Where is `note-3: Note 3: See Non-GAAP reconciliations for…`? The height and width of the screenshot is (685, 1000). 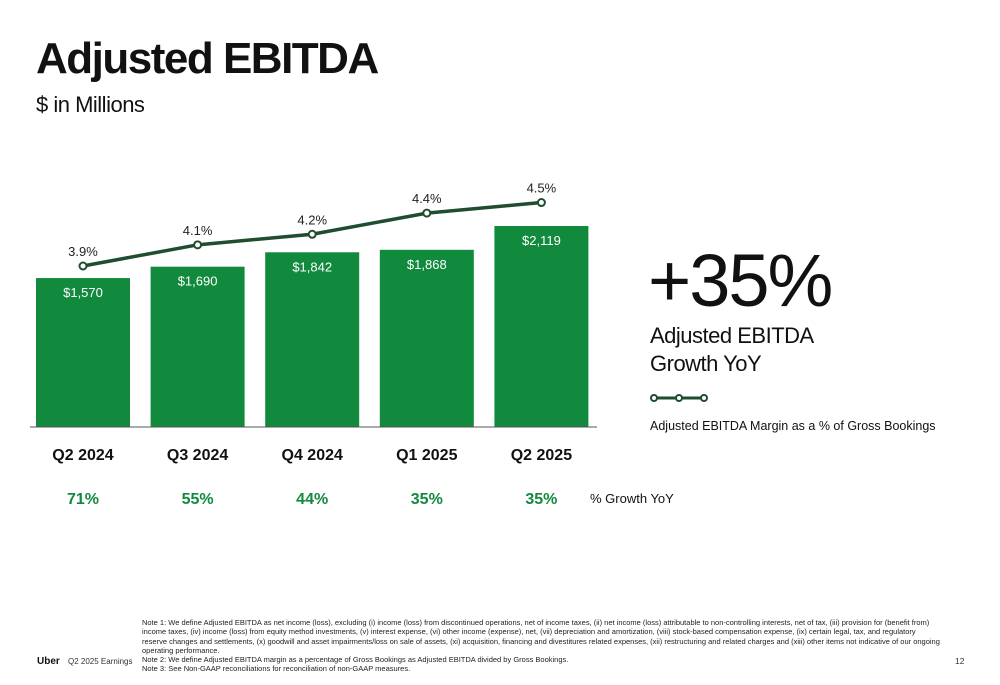
note-3: Note 3: See Non-GAAP reconciliations for… is located at coordinates (276, 669).